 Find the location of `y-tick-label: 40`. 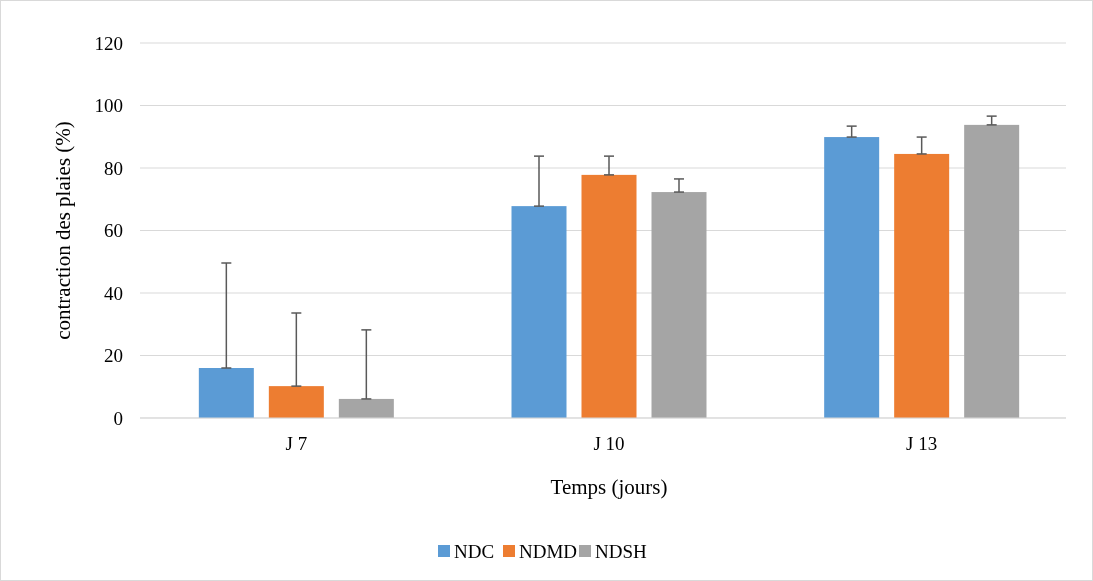

y-tick-label: 40 is located at coordinates (113, 293).